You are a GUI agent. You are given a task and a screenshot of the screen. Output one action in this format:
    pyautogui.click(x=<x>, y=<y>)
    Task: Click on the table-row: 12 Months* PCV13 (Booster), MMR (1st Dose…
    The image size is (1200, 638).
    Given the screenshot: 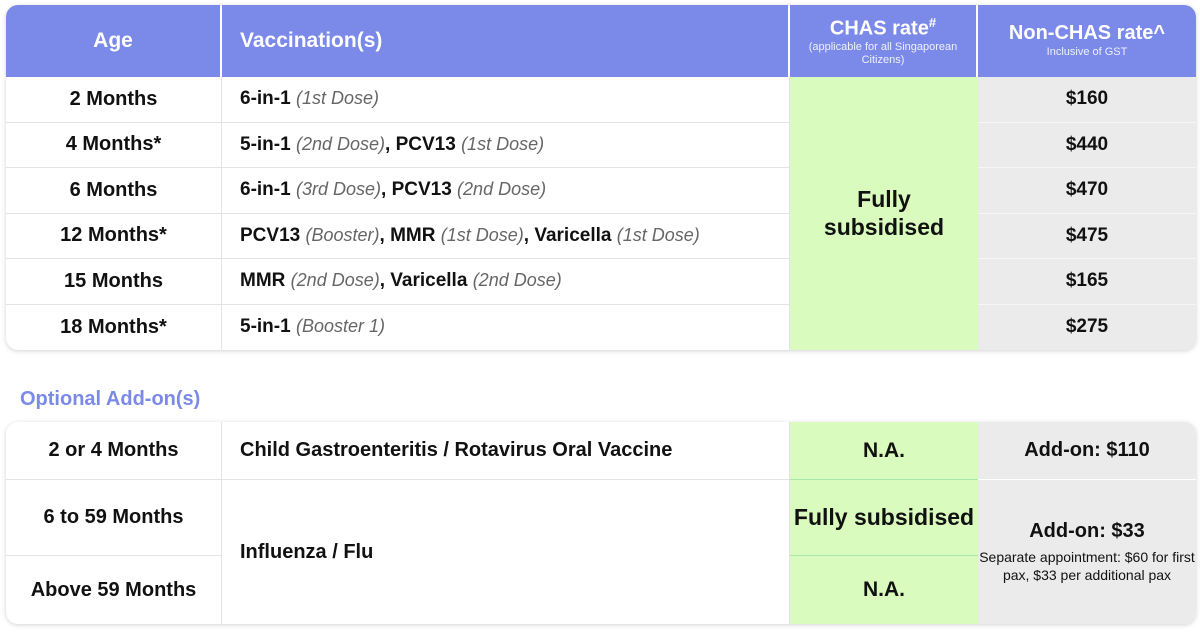 What is the action you would take?
    pyautogui.click(x=601, y=236)
    